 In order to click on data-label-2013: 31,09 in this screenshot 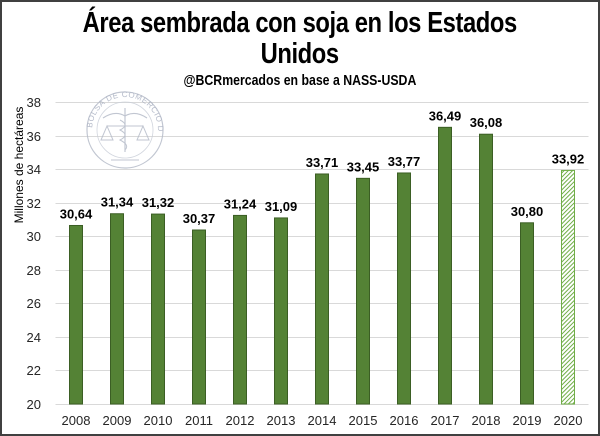, I will do `click(281, 206)`.